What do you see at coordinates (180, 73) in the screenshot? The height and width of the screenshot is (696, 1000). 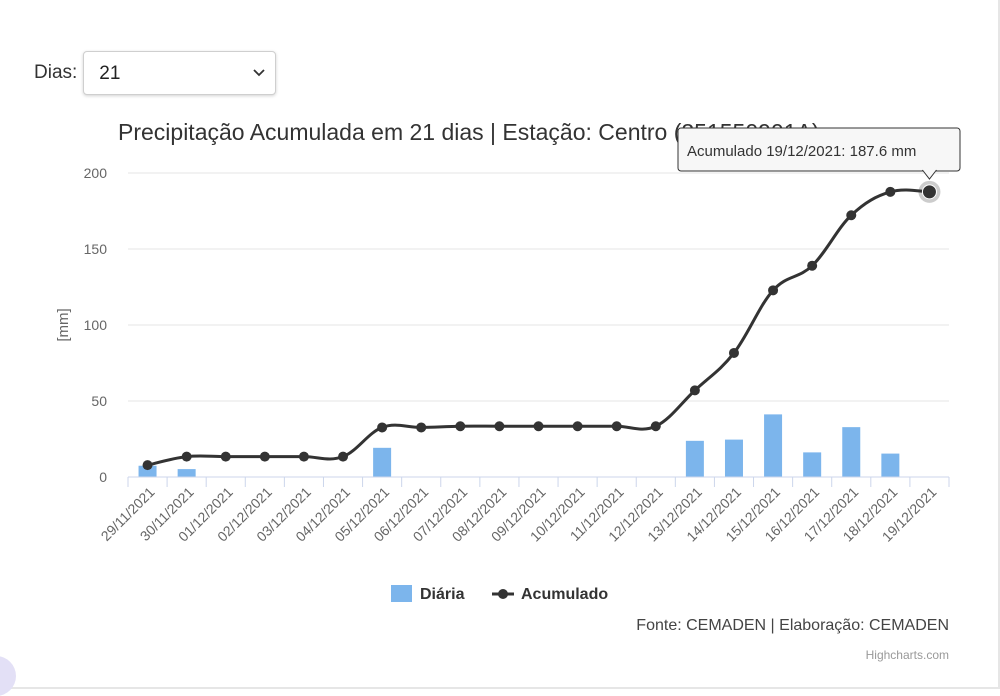 I see `days-select: 21` at bounding box center [180, 73].